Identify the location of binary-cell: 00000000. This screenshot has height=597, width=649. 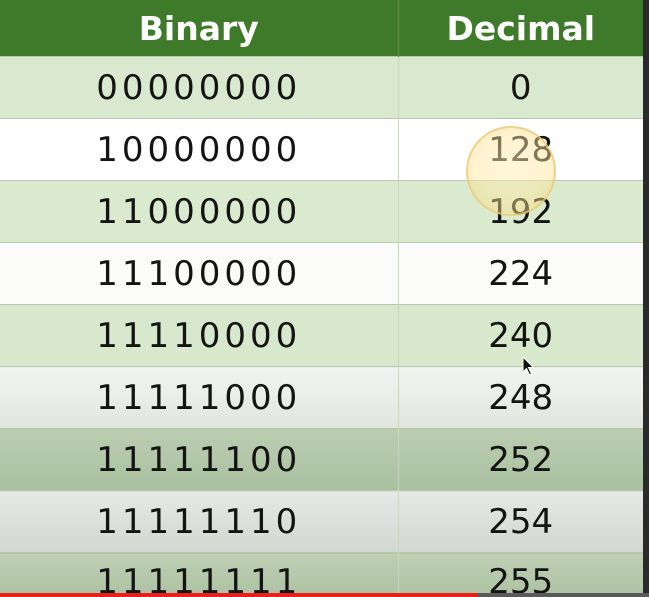
(199, 87).